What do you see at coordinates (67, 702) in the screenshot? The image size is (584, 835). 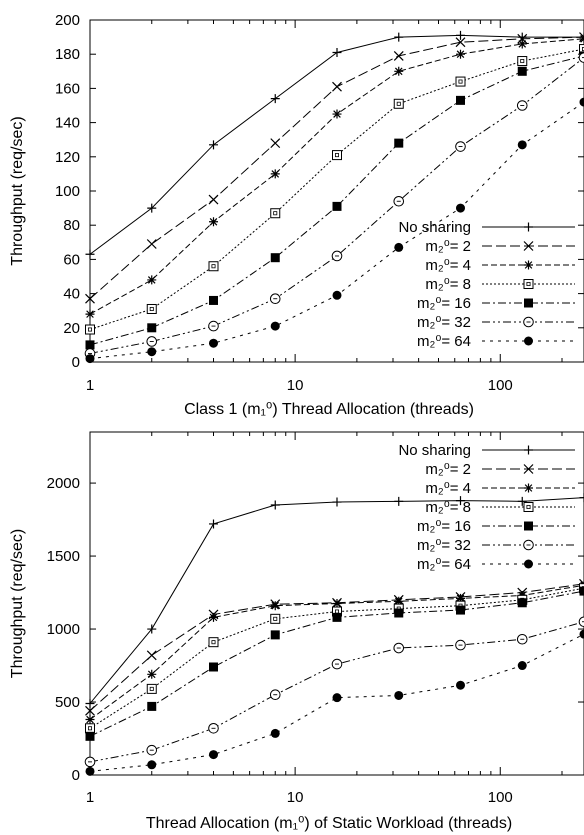 I see `y-tick-label: 500` at bounding box center [67, 702].